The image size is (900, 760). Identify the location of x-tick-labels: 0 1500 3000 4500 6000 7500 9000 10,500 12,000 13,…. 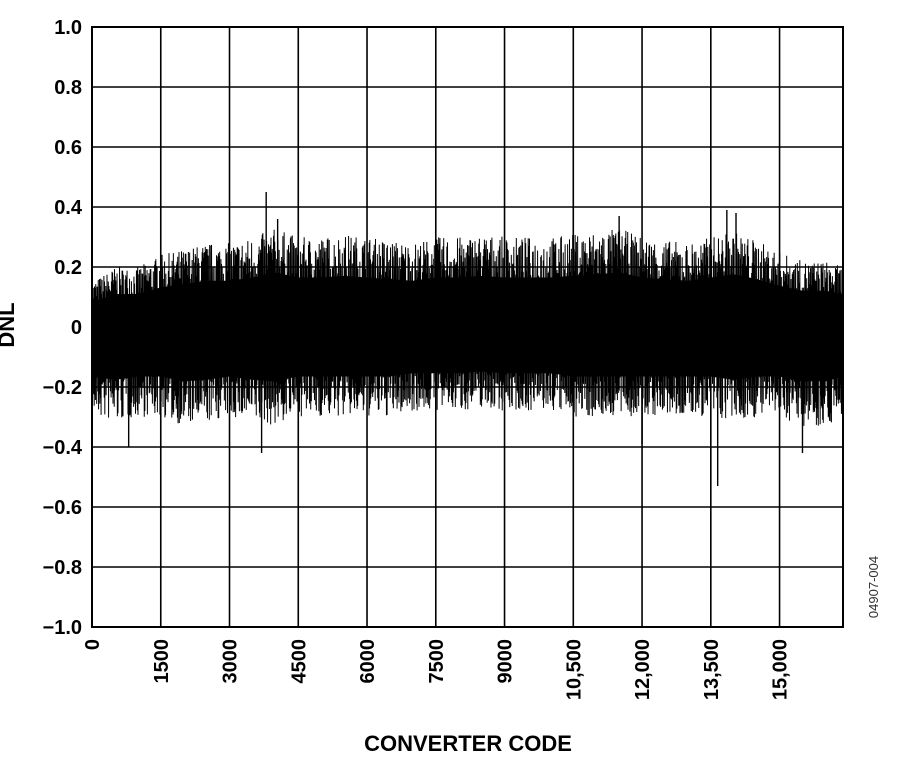
(437, 669).